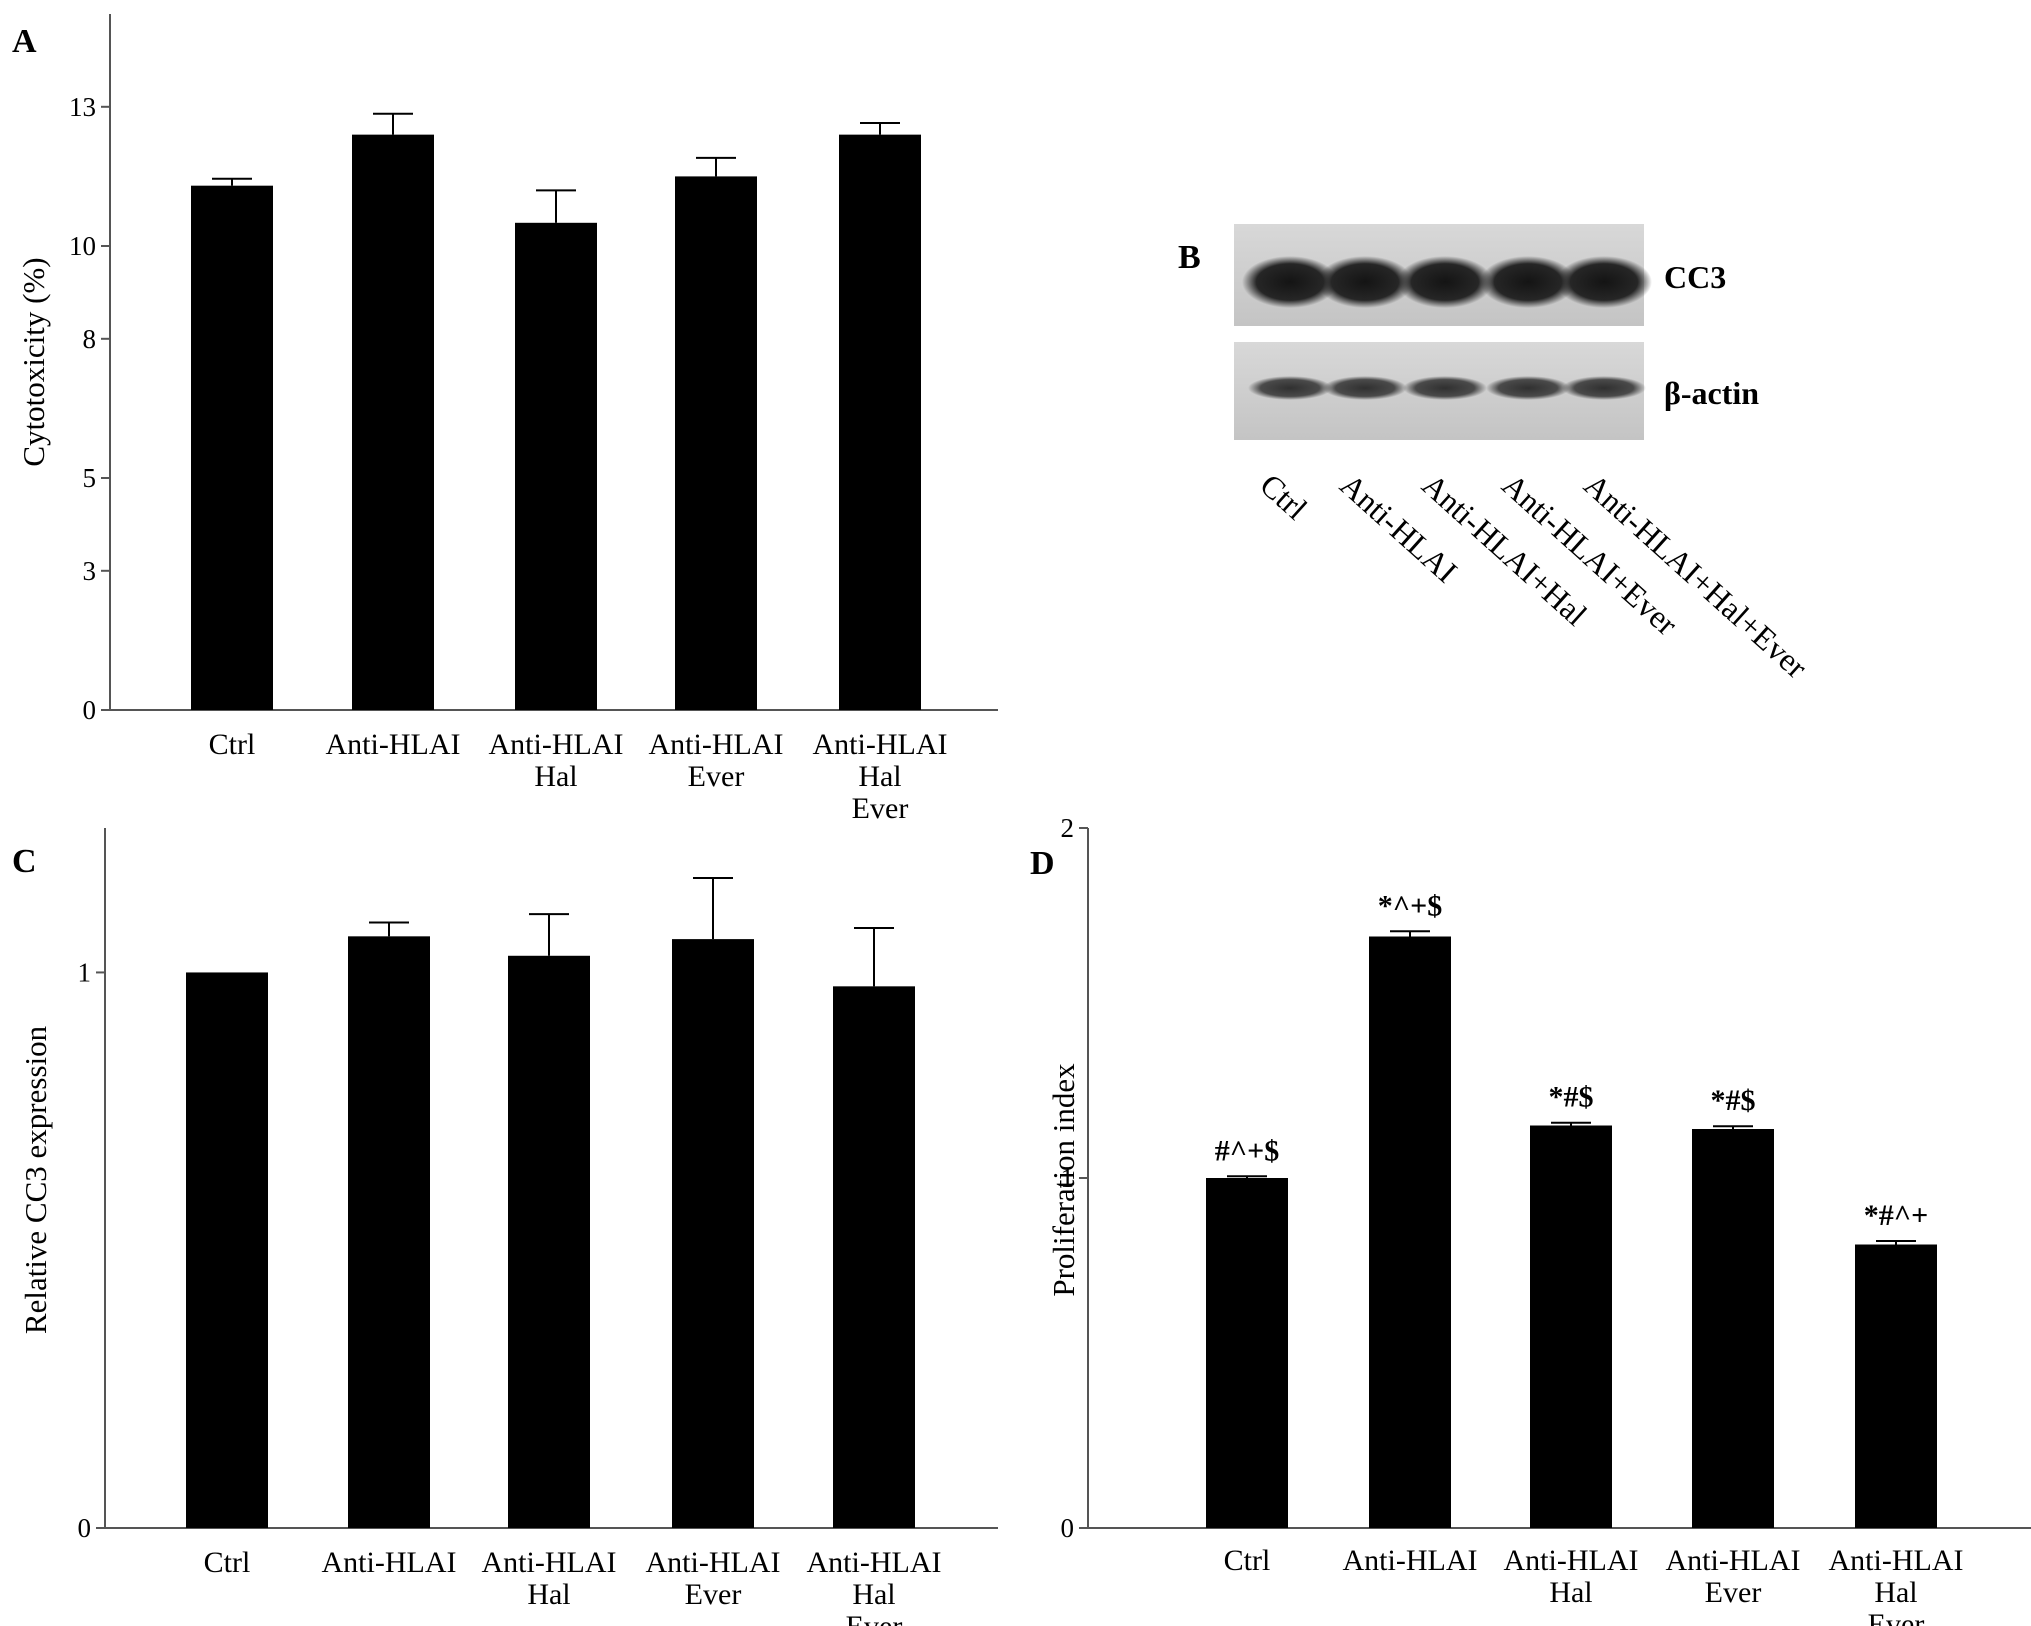  Describe the element at coordinates (1189, 257) in the screenshot. I see `panel-b-letter: B` at that location.